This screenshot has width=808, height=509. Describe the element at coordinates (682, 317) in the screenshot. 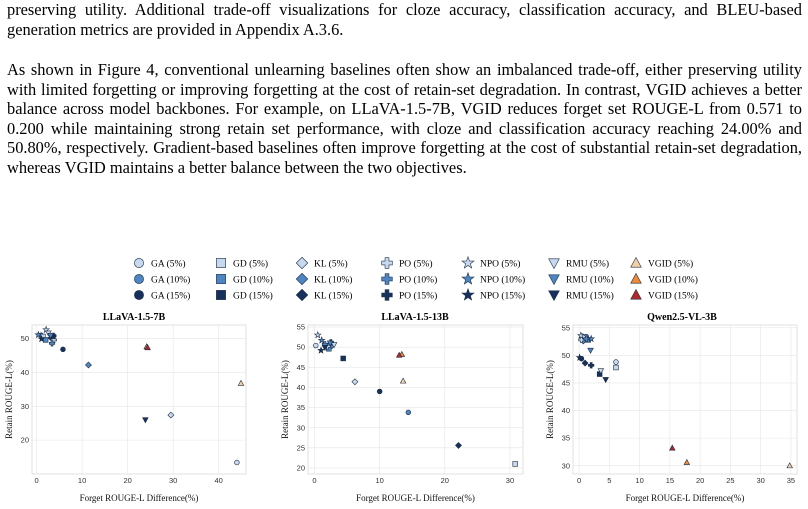

I see `panel-title: Qwen2.5-VL-3B` at that location.